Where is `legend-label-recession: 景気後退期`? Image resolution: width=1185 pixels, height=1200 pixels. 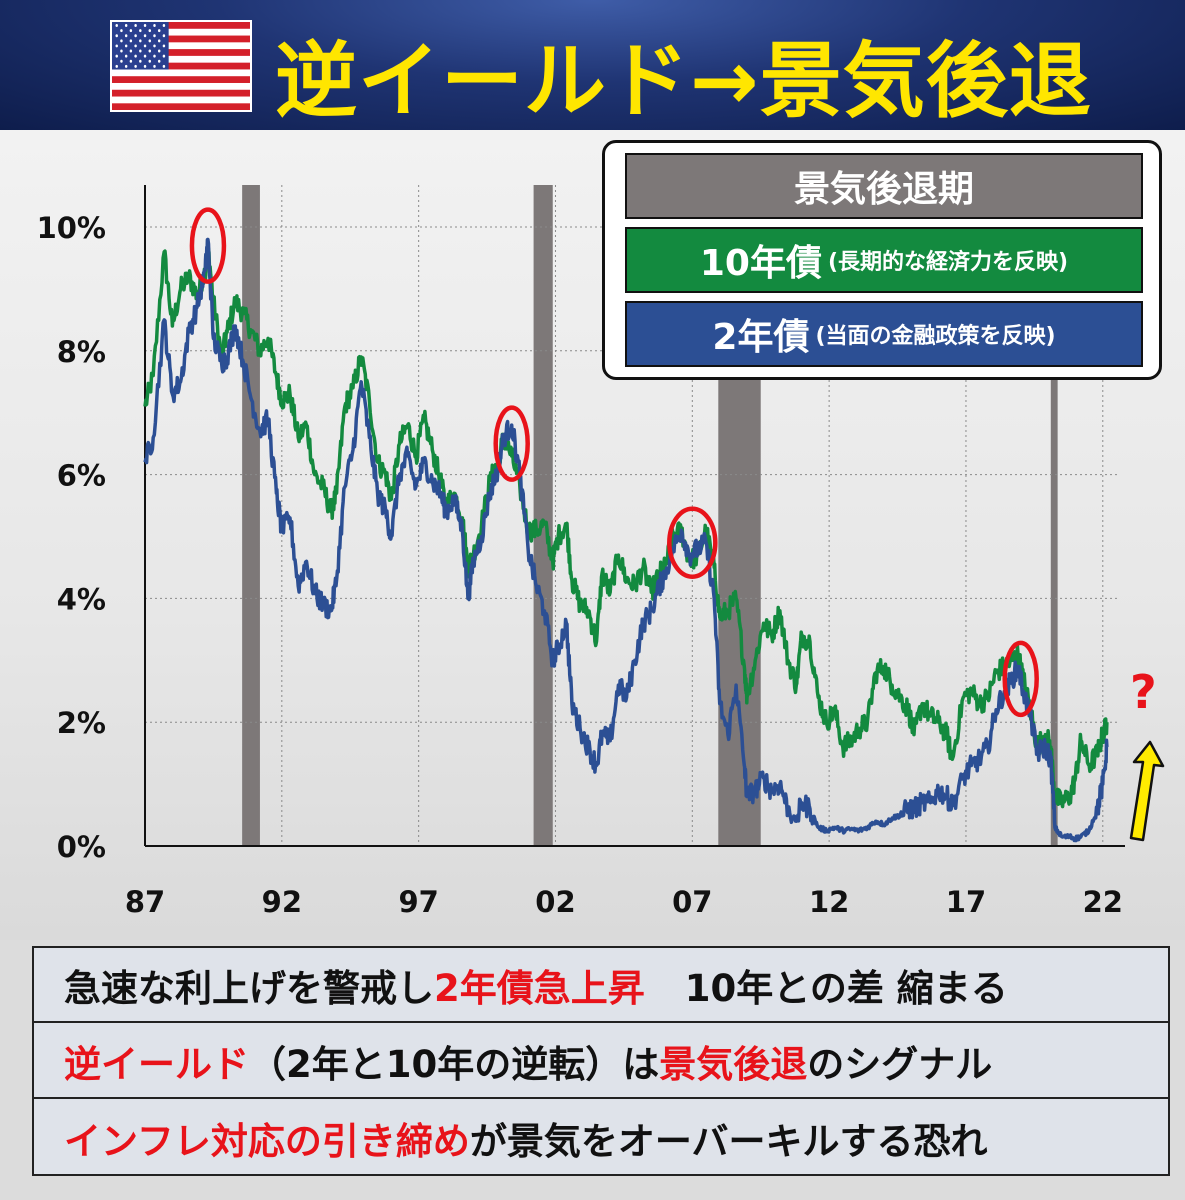
legend-label-recession: 景気後退期 is located at coordinates (883, 189).